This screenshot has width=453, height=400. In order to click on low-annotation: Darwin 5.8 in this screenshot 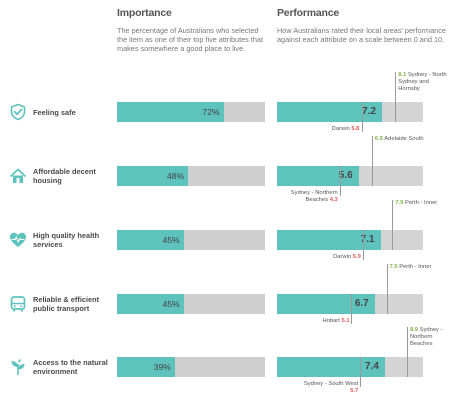, I will do `click(346, 129)`.